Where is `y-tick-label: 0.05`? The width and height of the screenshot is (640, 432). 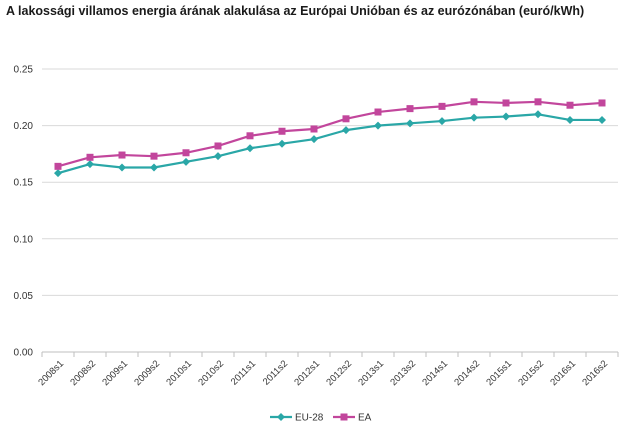 y-tick-label: 0.05 is located at coordinates (24, 296).